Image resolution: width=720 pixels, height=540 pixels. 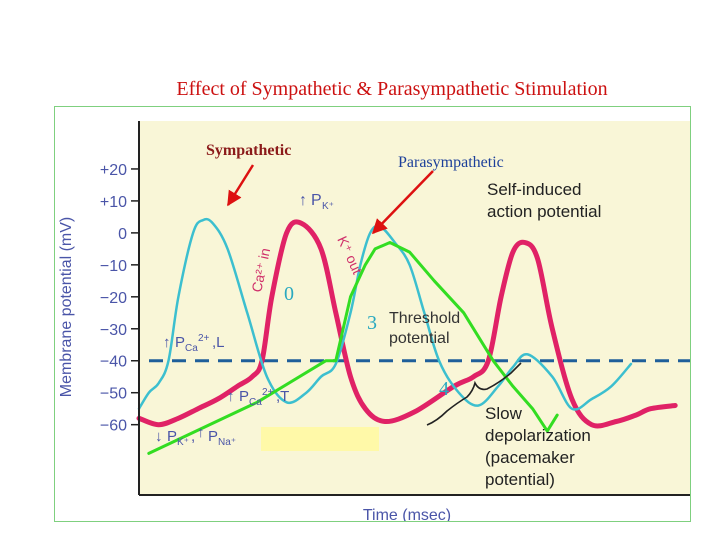 I want to click on highlight-box, so click(x=320, y=439).